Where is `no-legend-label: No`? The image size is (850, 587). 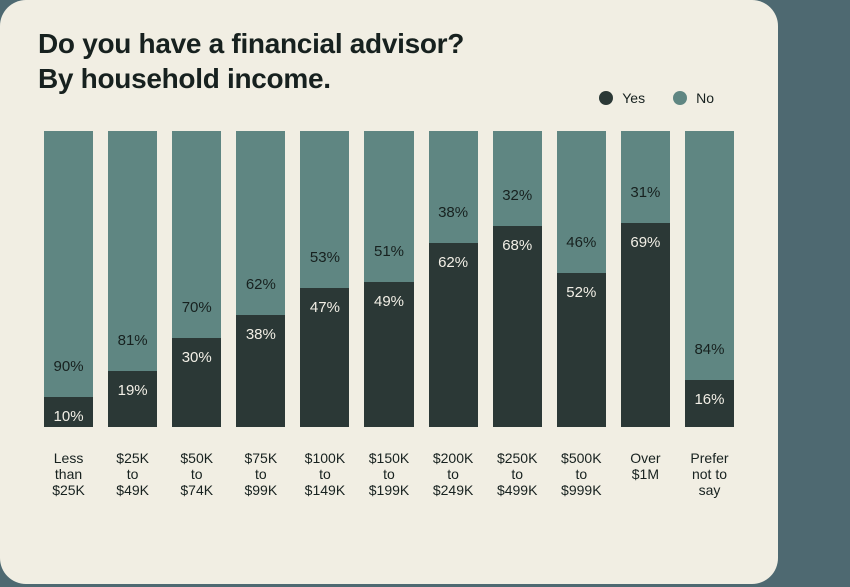 no-legend-label: No is located at coordinates (705, 98).